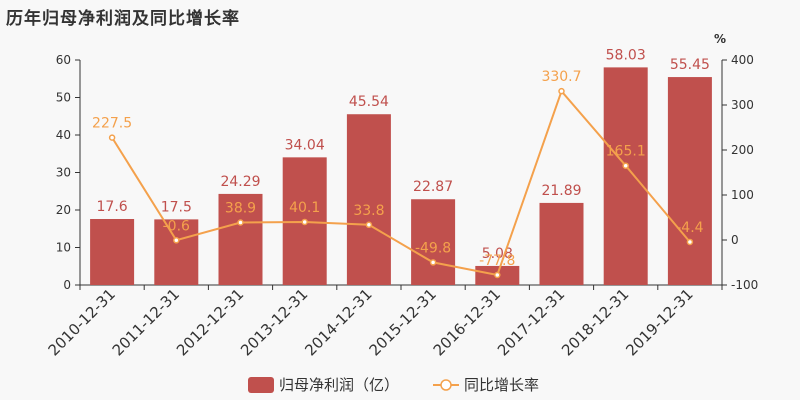  What do you see at coordinates (369, 102) in the screenshot?
I see `bar-value-label: 45.54` at bounding box center [369, 102].